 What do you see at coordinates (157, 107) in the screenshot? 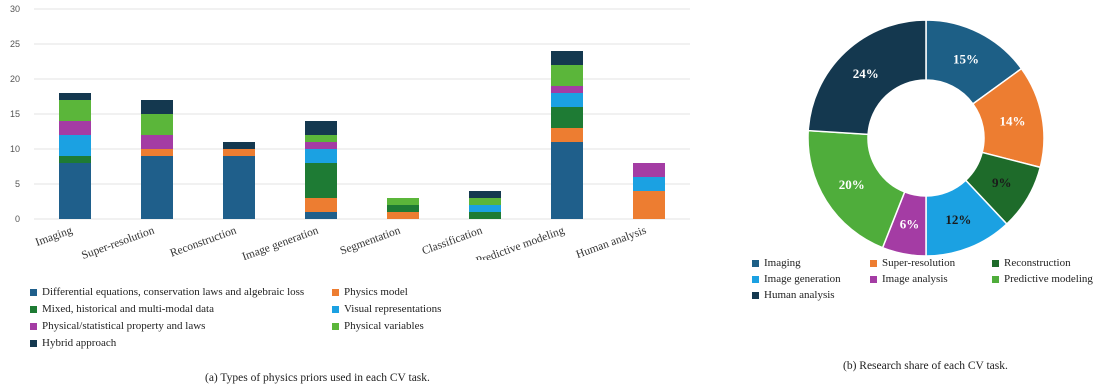
I see `bar-segment-super-resolution-hybrid-approach` at bounding box center [157, 107].